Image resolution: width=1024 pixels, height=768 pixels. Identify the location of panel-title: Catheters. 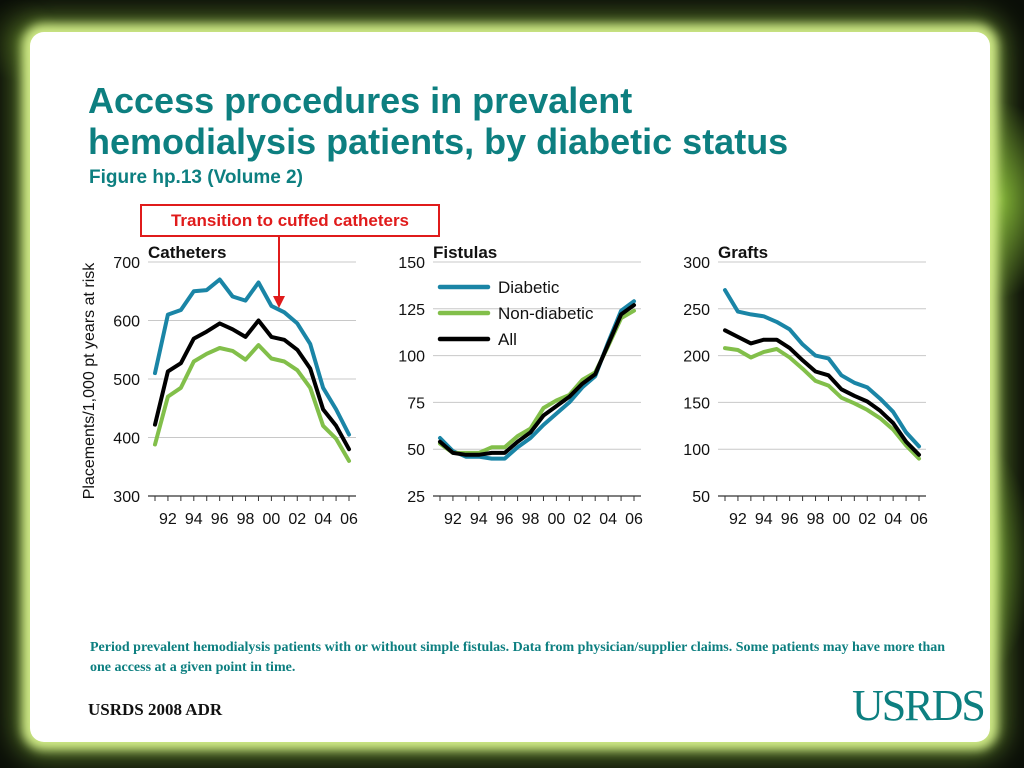
(187, 252).